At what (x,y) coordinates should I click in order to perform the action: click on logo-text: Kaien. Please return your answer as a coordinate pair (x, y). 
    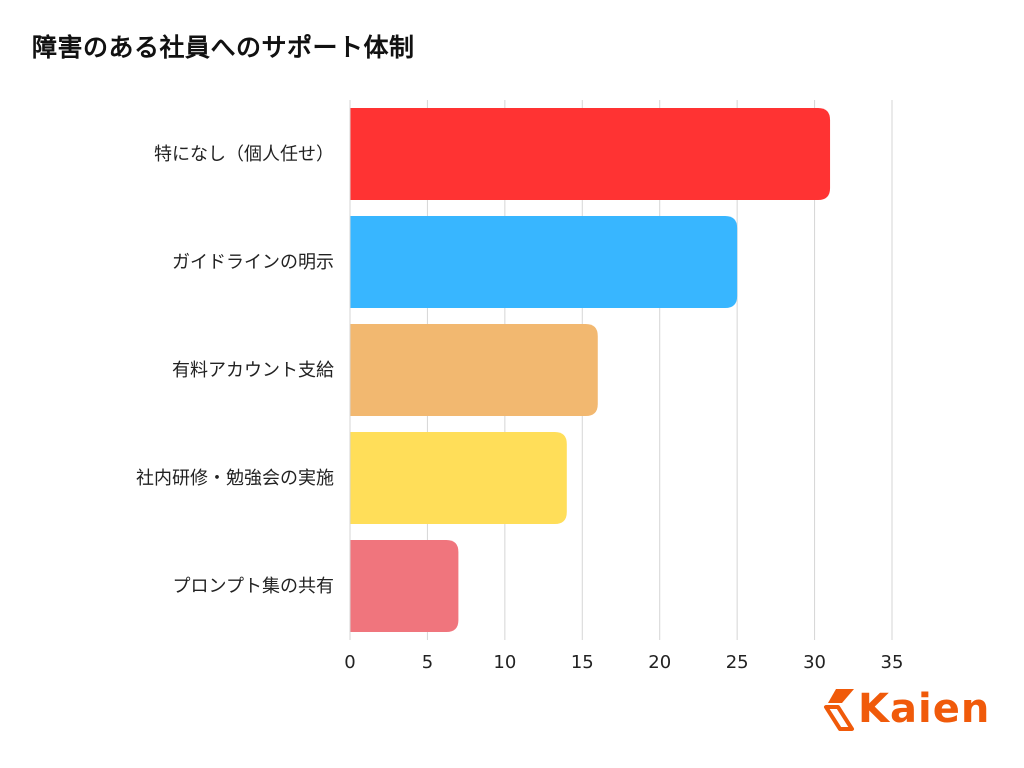
    Looking at the image, I should click on (924, 709).